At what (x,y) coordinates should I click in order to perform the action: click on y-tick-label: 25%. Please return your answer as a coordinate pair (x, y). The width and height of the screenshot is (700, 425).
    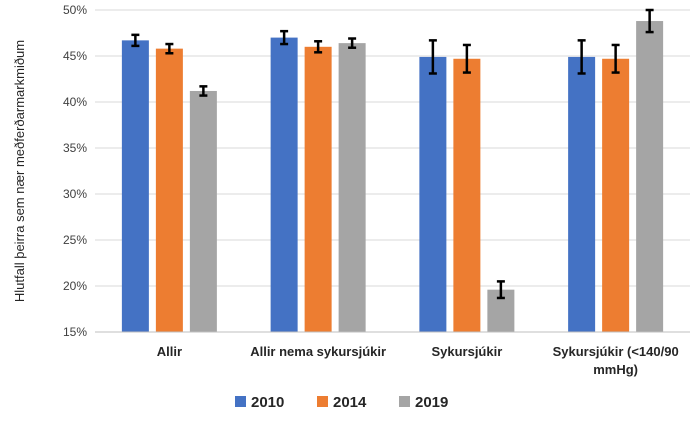
    Looking at the image, I should click on (75, 240).